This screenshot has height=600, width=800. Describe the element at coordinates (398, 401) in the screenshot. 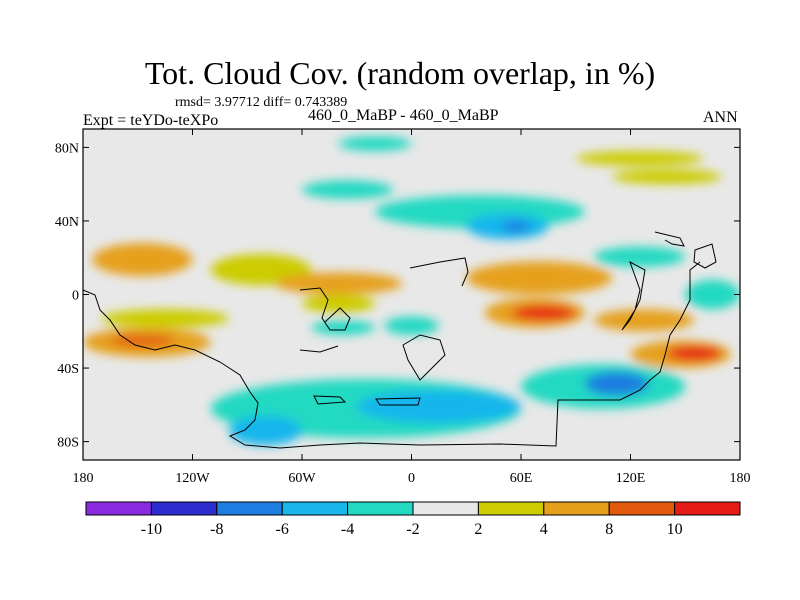

I see `coastline-ice-shelf-b` at that location.